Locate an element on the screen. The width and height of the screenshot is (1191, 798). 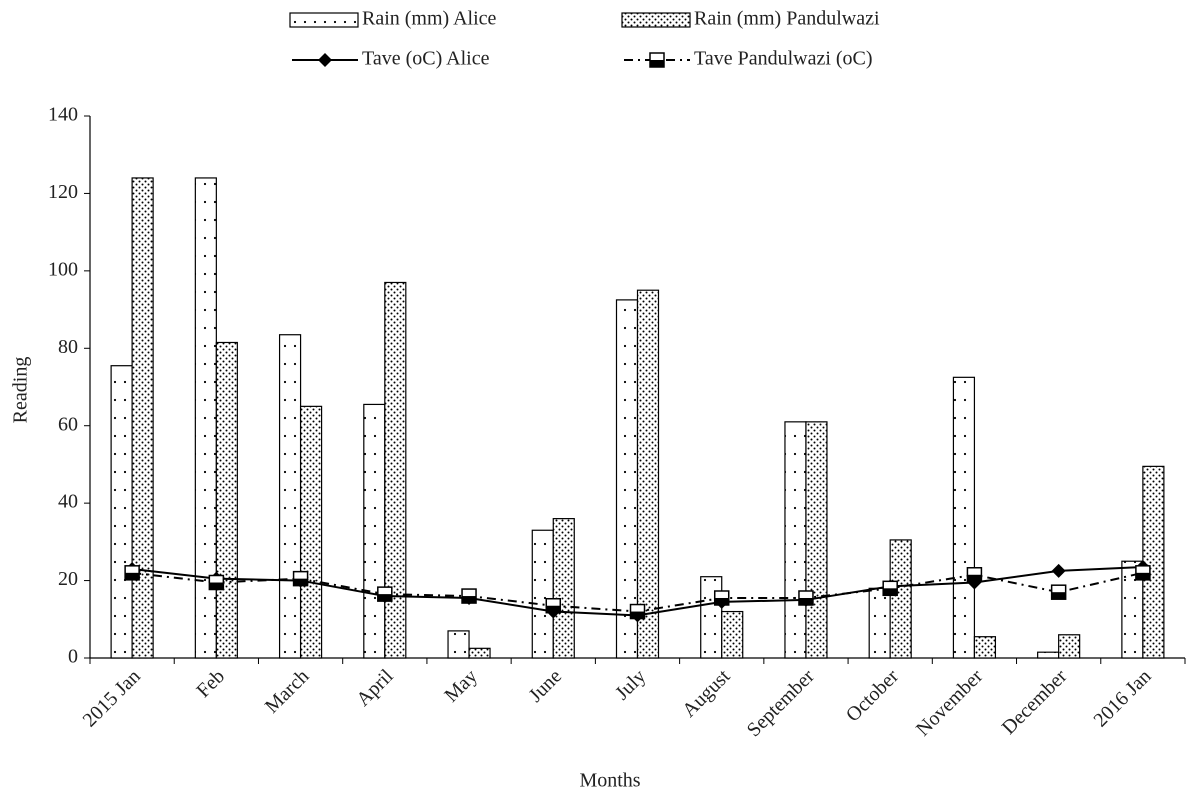
legend-label: Rain (mm) Alice is located at coordinates (429, 19).